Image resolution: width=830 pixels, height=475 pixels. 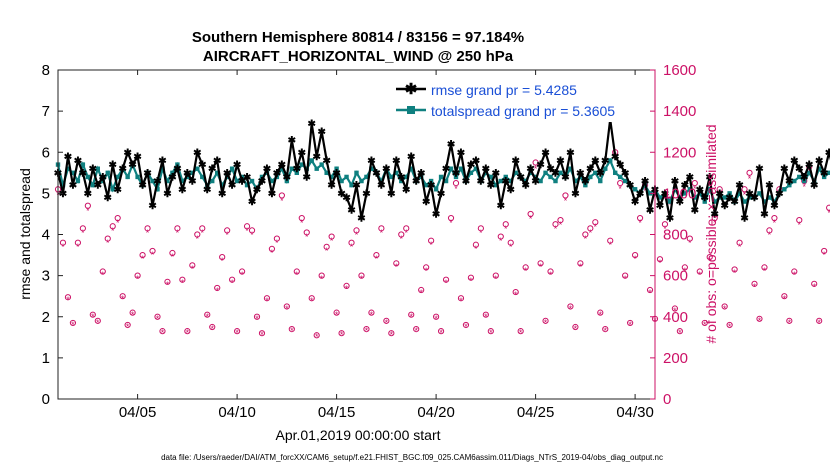 What do you see at coordinates (46, 317) in the screenshot?
I see `y-left-tick-label: 2` at bounding box center [46, 317].